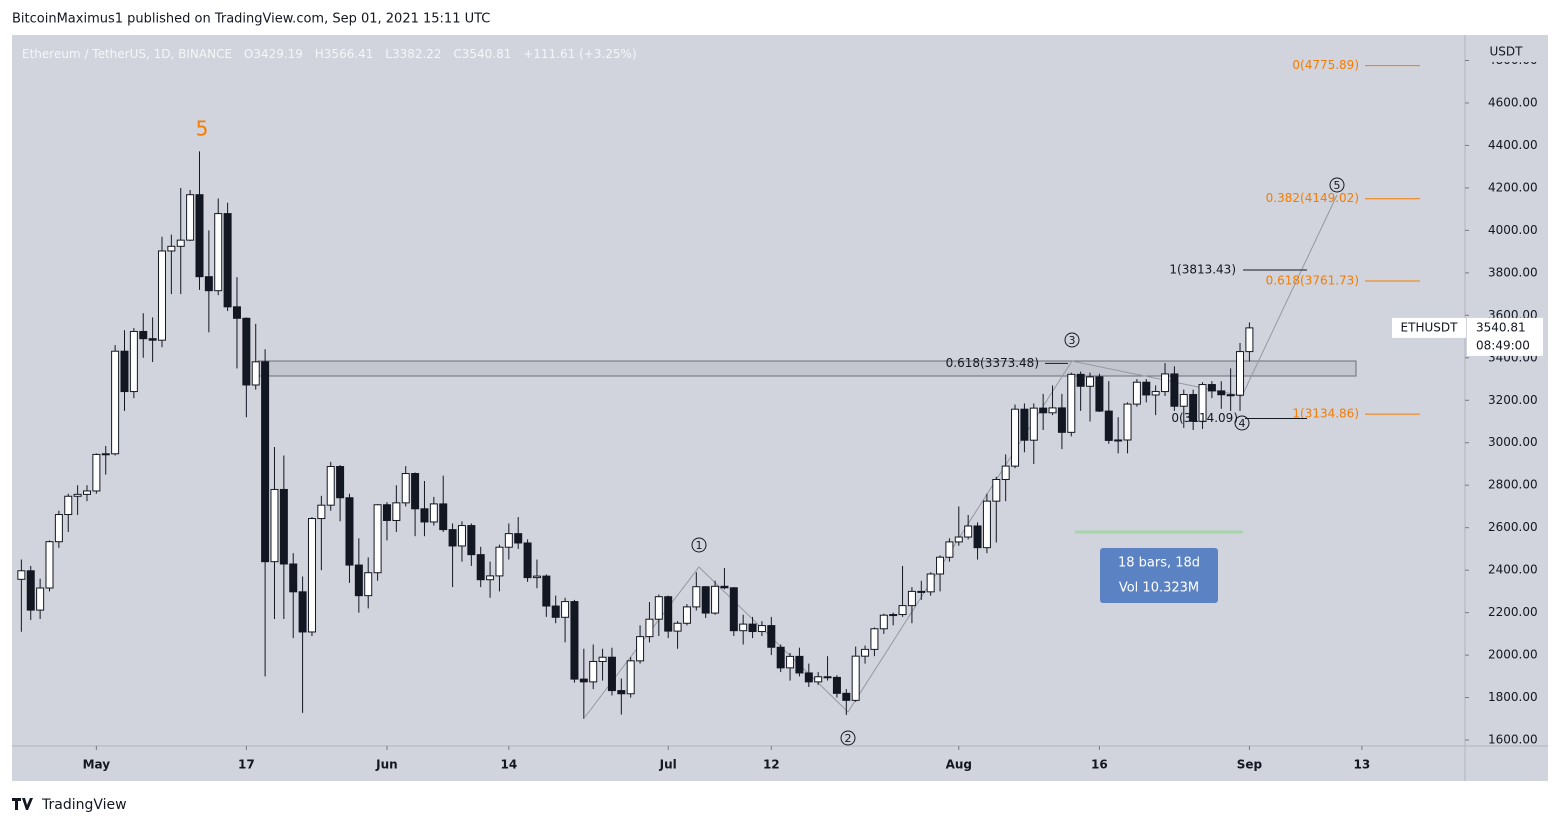  Describe the element at coordinates (1362, 765) in the screenshot. I see `x-tick-label: 13` at that location.